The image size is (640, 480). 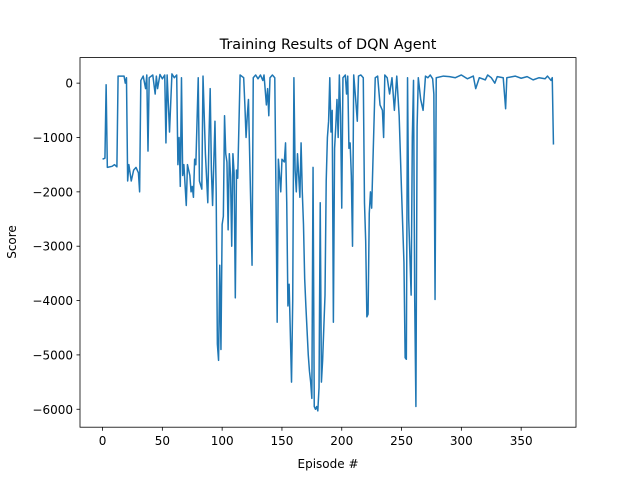 What do you see at coordinates (328, 464) in the screenshot?
I see `x-axis-label: Episode #` at bounding box center [328, 464].